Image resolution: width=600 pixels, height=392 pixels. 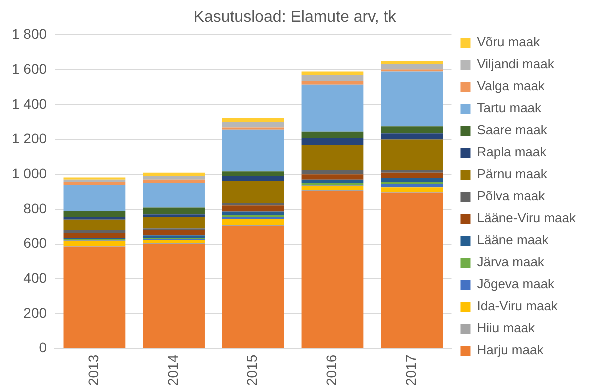 What do you see at coordinates (512, 152) in the screenshot?
I see `legend-label: Rapla maak` at bounding box center [512, 152].